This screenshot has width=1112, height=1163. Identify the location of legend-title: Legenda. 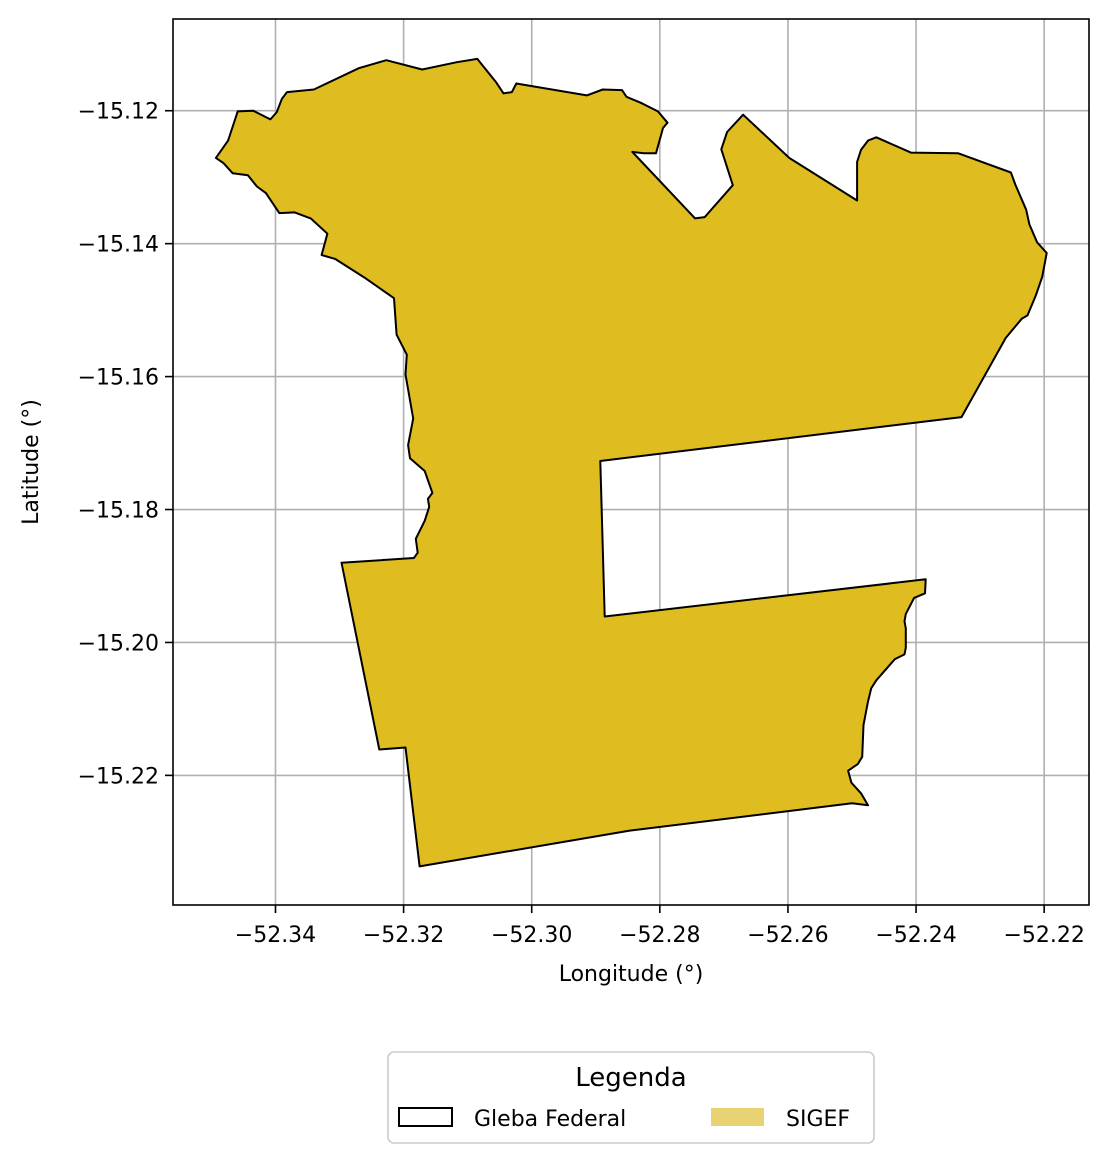
(630, 1078).